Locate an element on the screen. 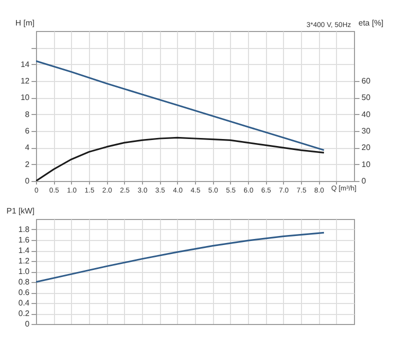 This screenshot has height=350, width=400. y-tick-label: 14 is located at coordinates (25, 64).